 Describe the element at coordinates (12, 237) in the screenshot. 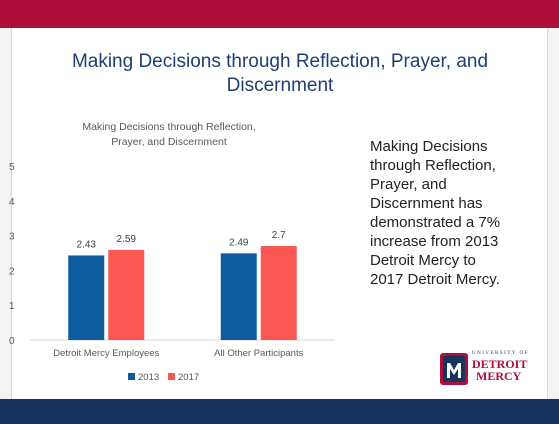

I see `y-tick-label: 3` at that location.